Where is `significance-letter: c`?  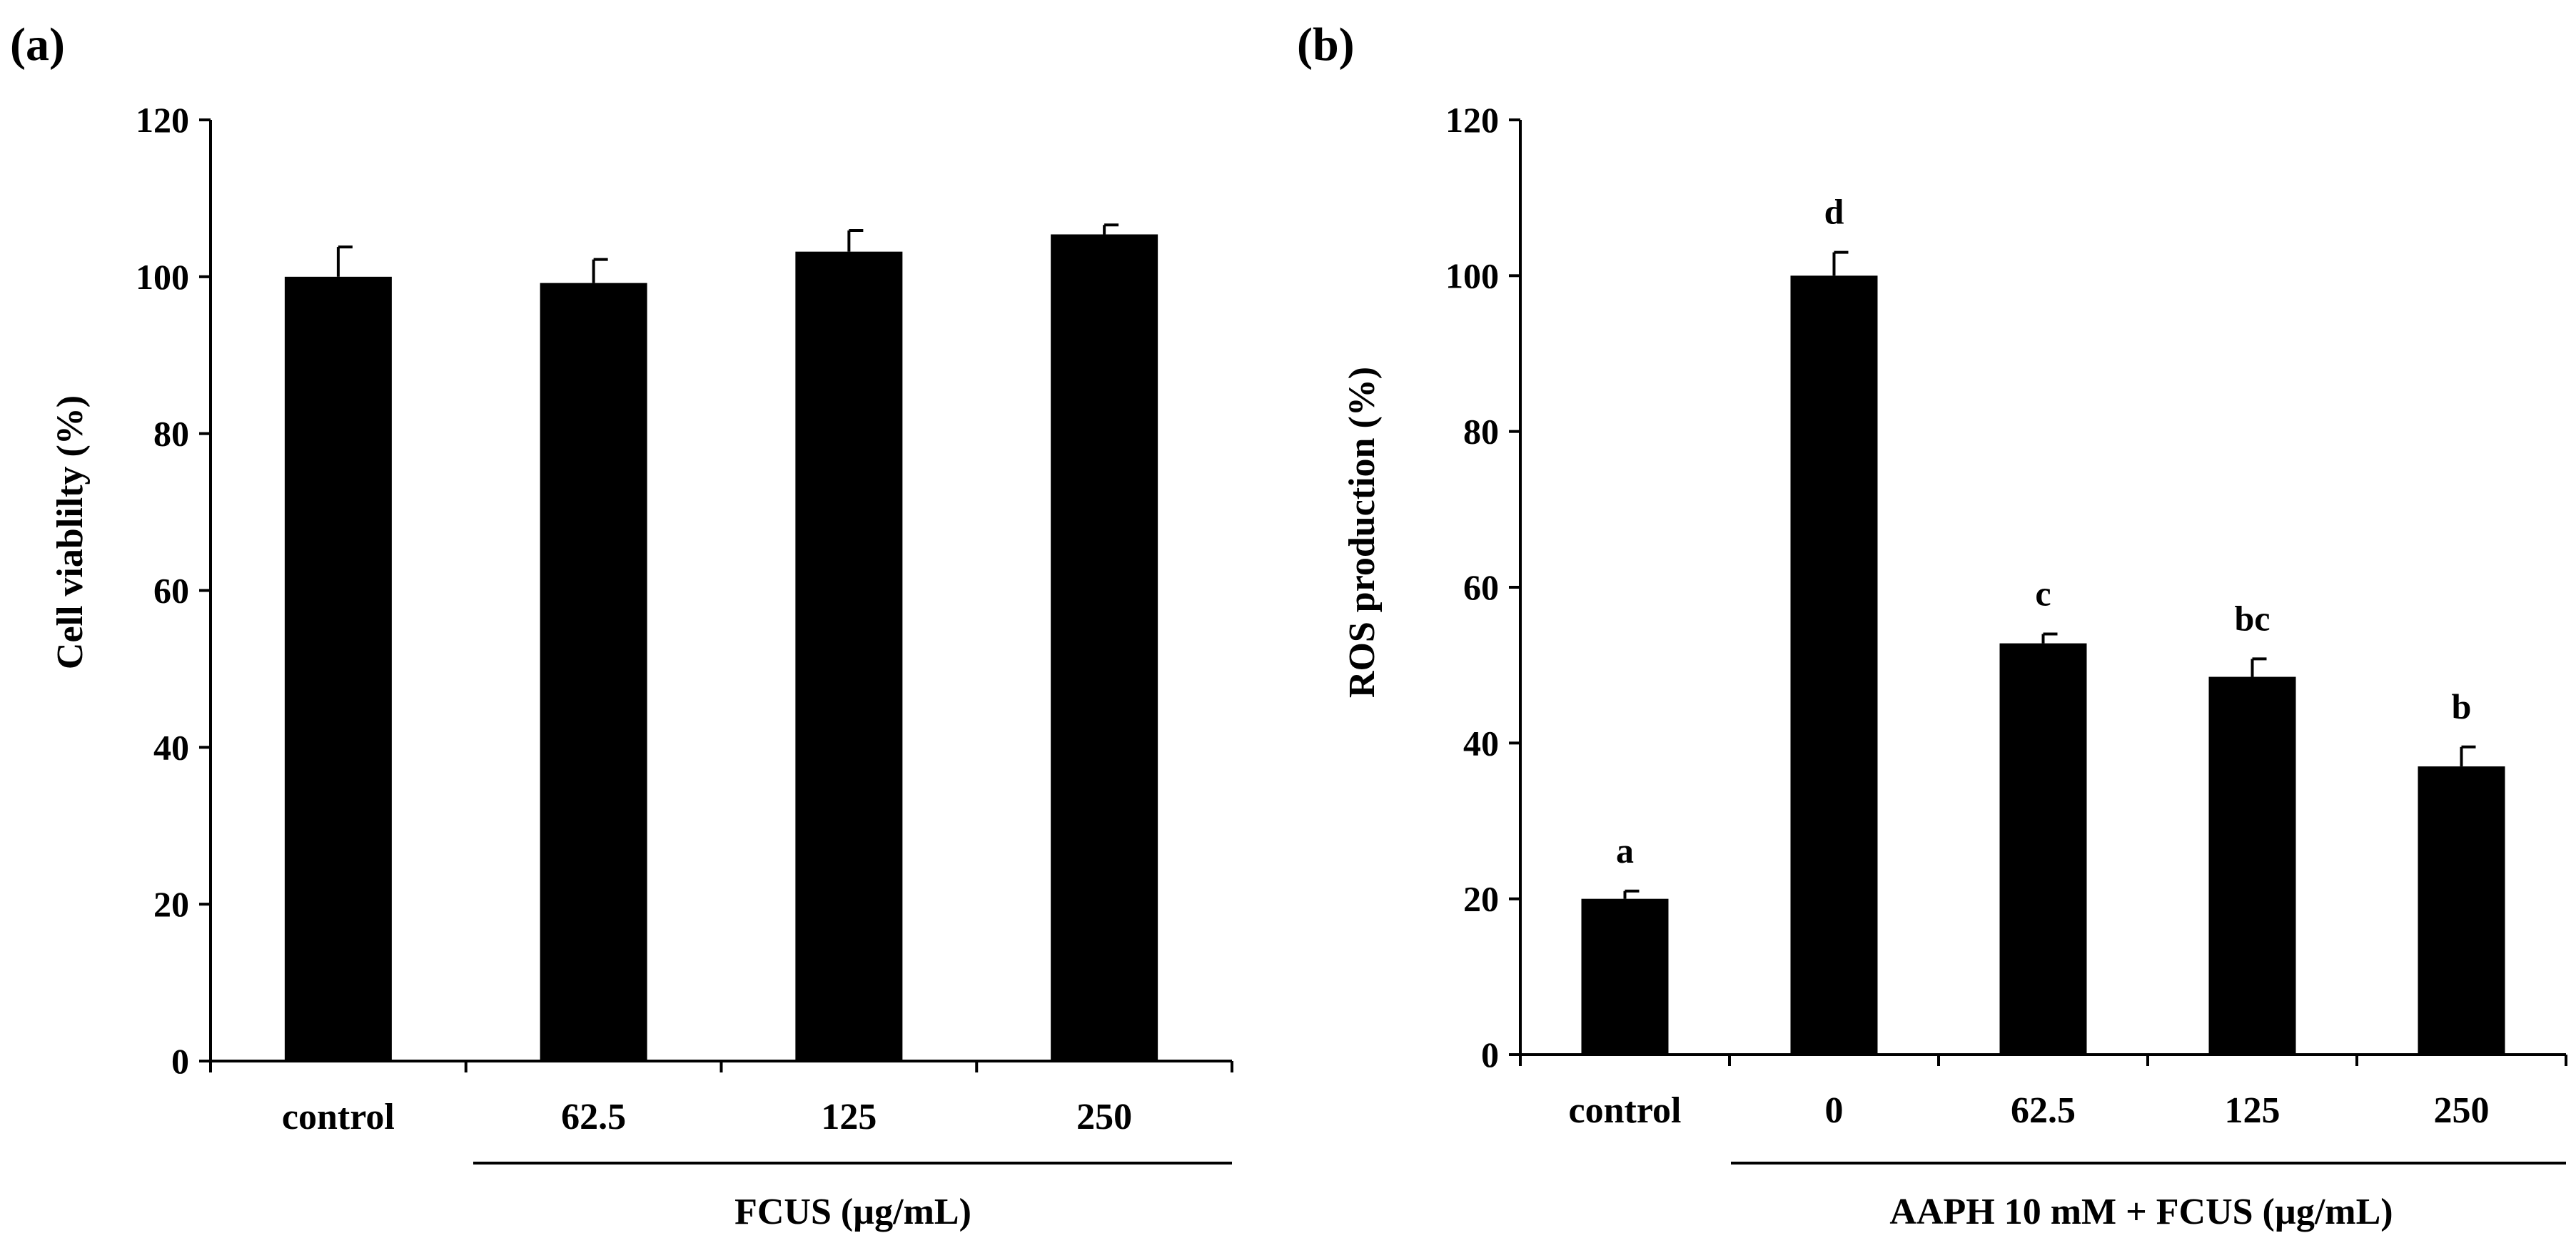 significance-letter: c is located at coordinates (2043, 594).